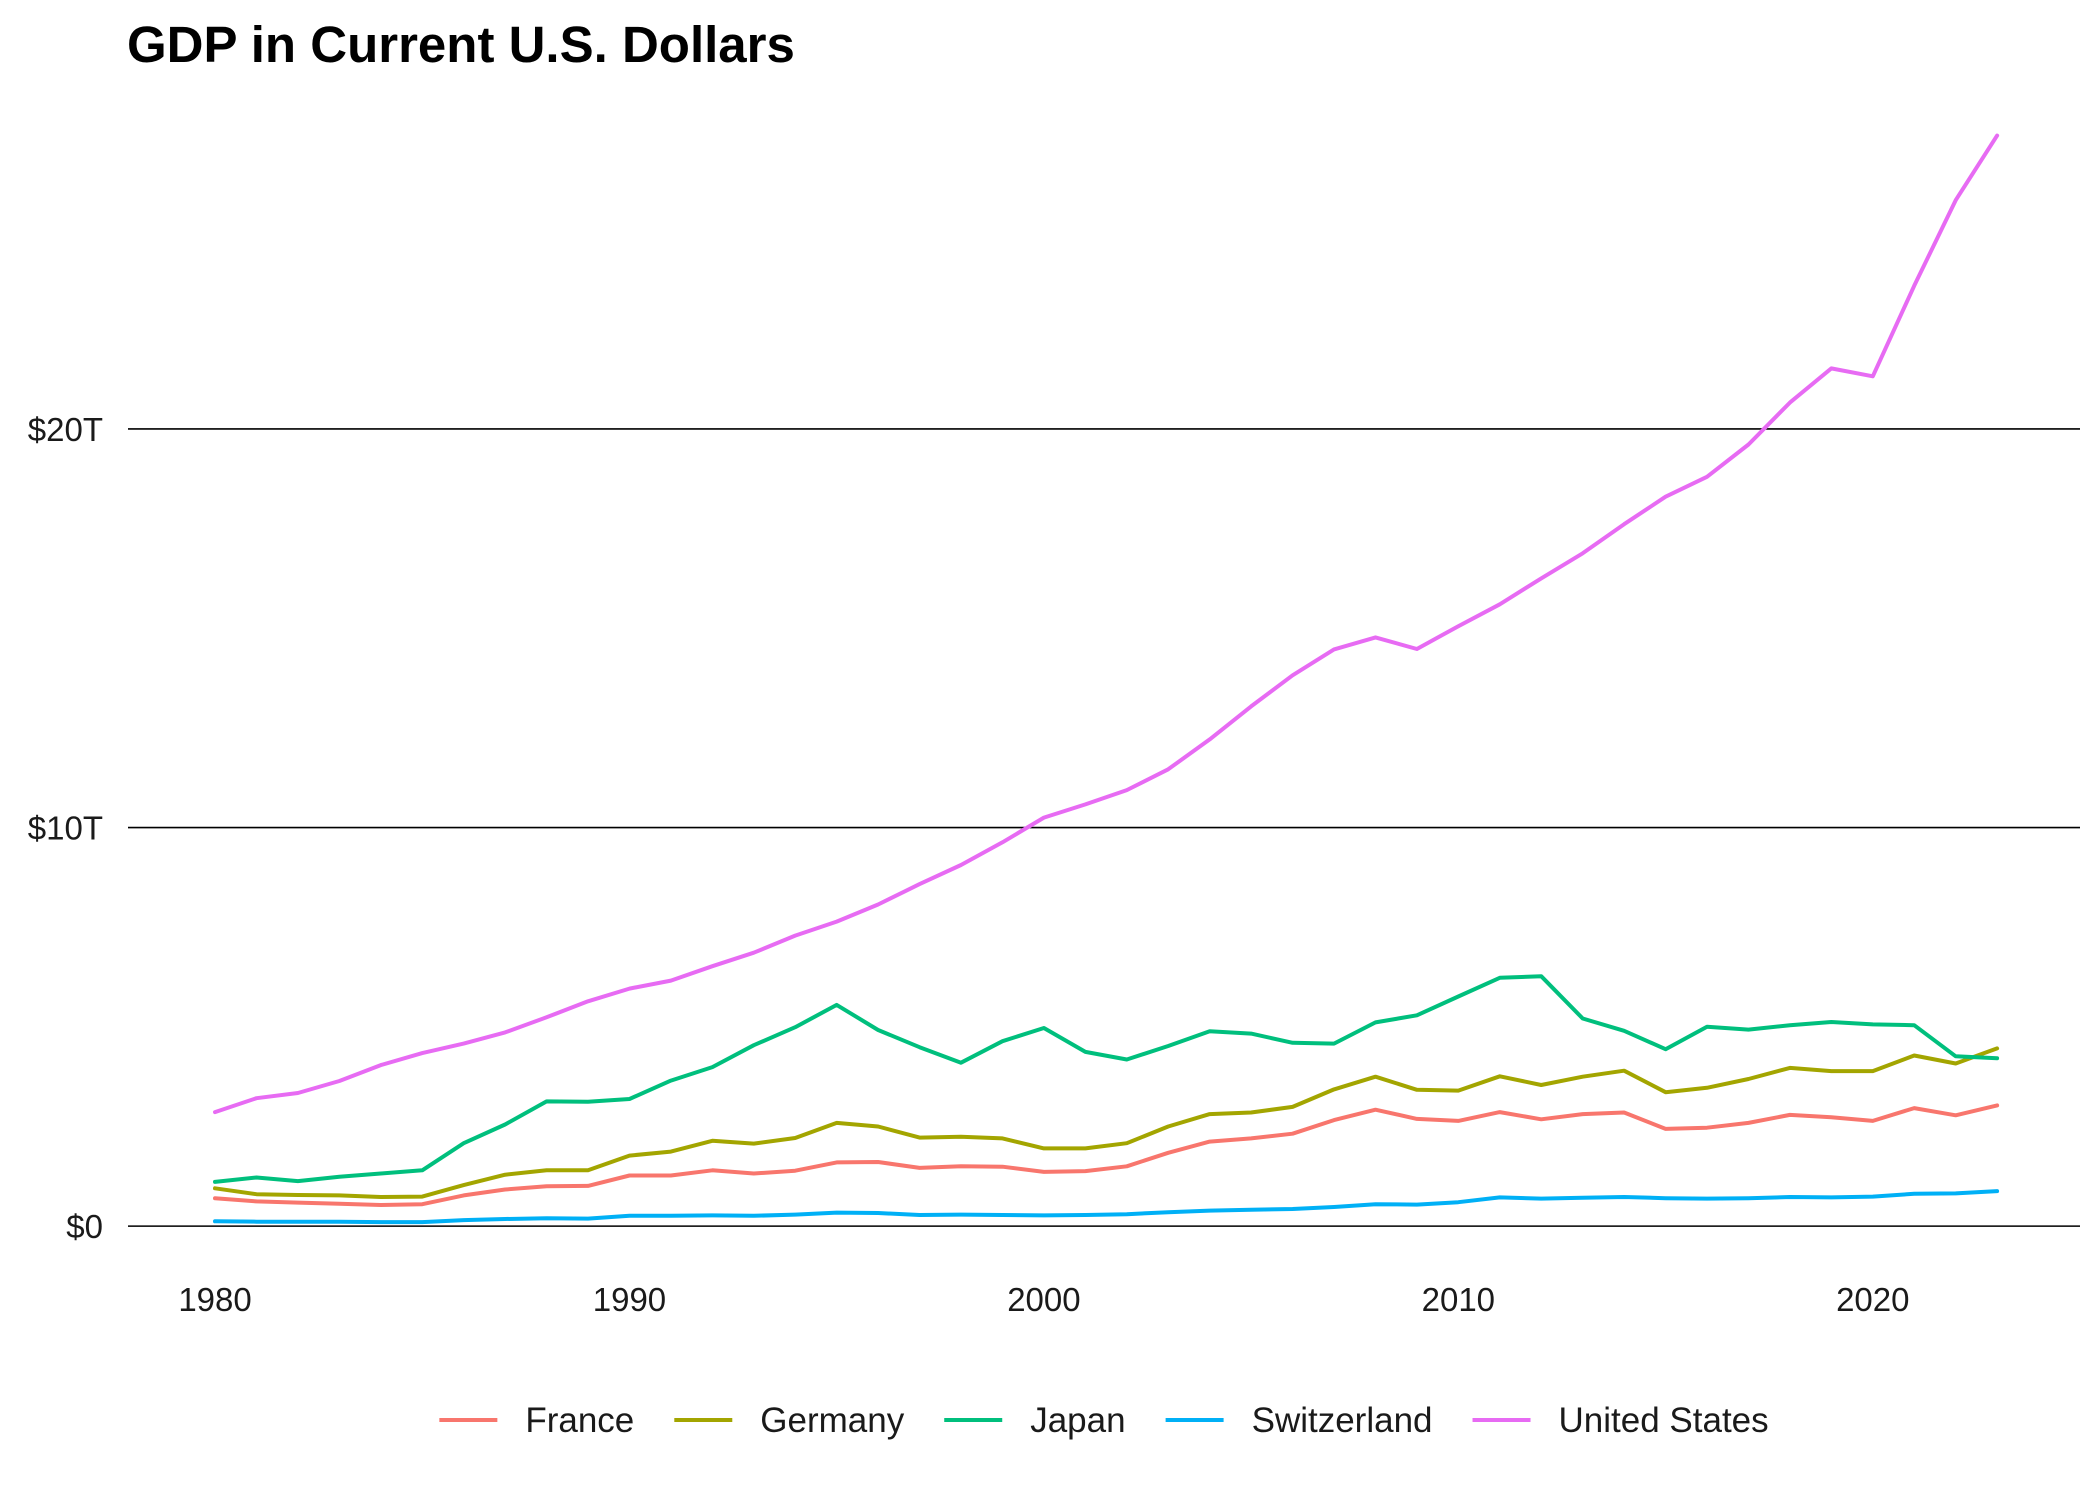 The width and height of the screenshot is (2100, 1505). I want to click on legend-label: Germany, so click(832, 1420).